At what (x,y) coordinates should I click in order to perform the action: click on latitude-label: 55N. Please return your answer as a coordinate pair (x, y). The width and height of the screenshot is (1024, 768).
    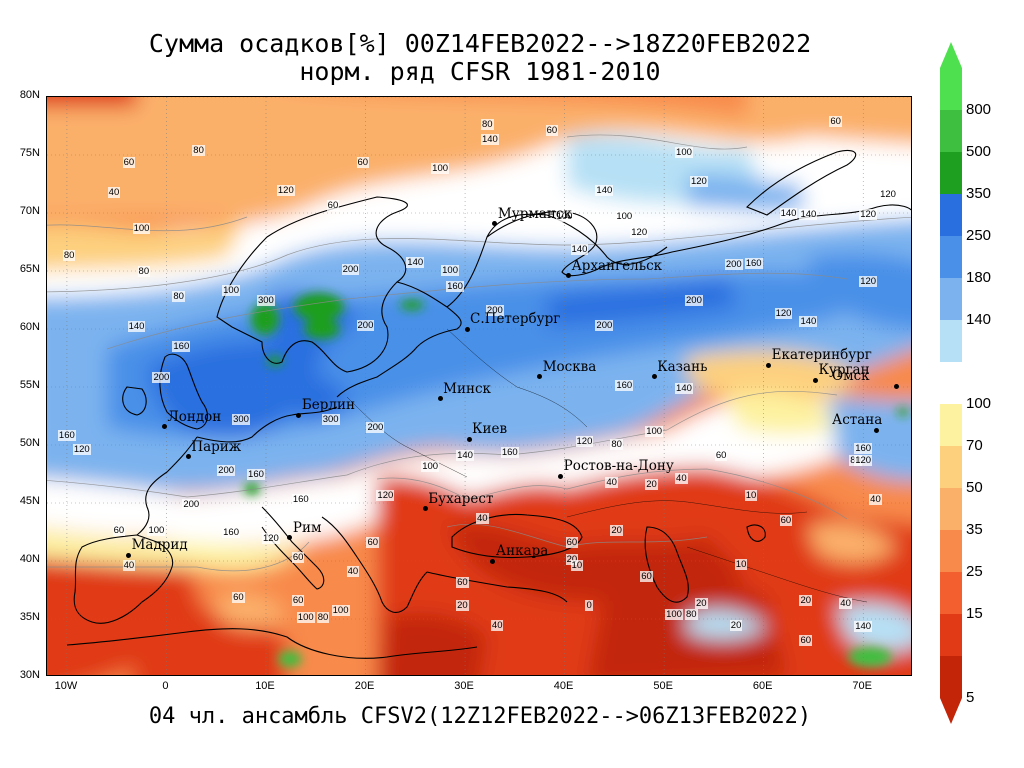
    Looking at the image, I should click on (29, 385).